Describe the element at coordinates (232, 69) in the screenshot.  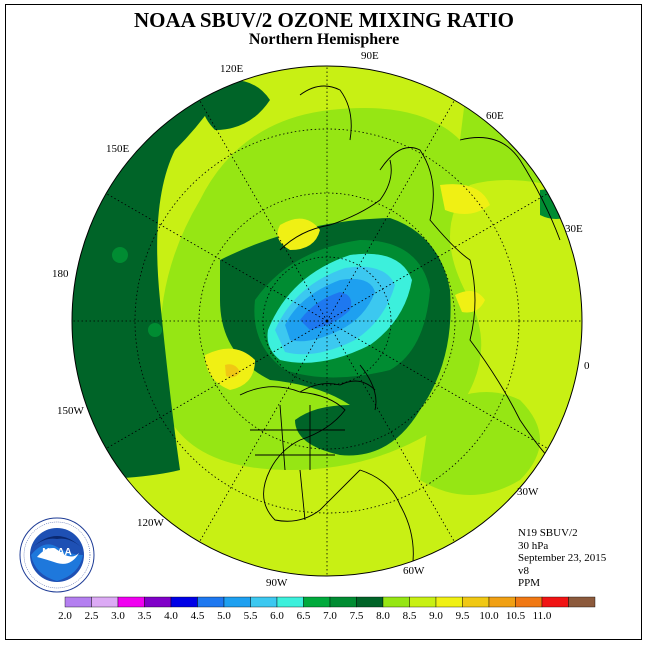
I see `lon-label-120e: 120E` at that location.